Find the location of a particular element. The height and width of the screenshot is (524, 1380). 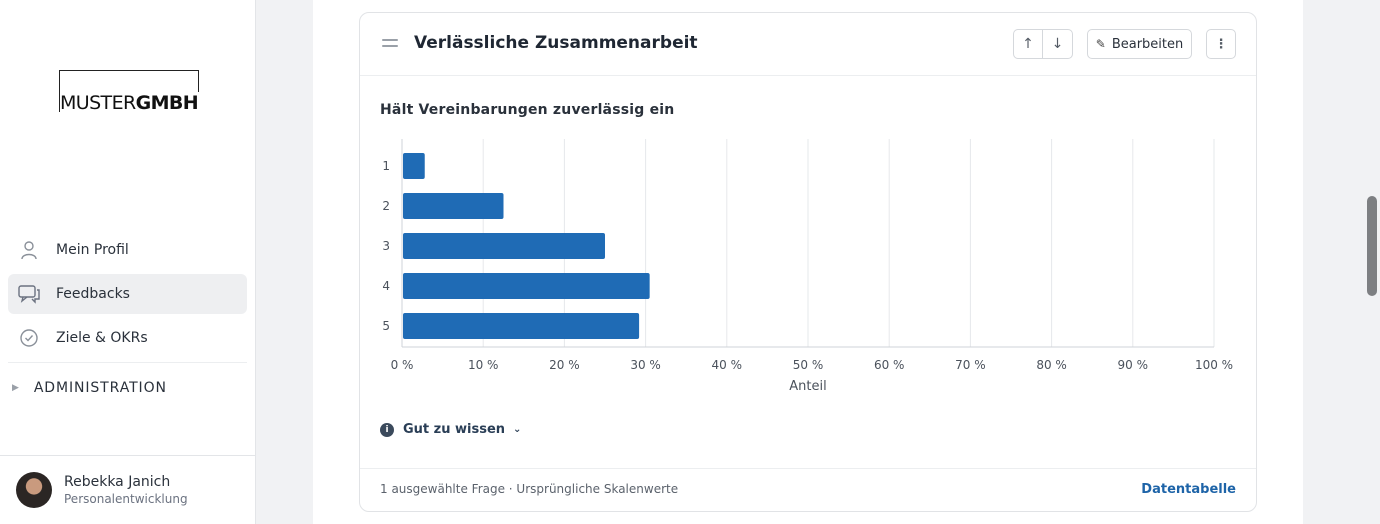

y-tick-label: 1 is located at coordinates (386, 166).